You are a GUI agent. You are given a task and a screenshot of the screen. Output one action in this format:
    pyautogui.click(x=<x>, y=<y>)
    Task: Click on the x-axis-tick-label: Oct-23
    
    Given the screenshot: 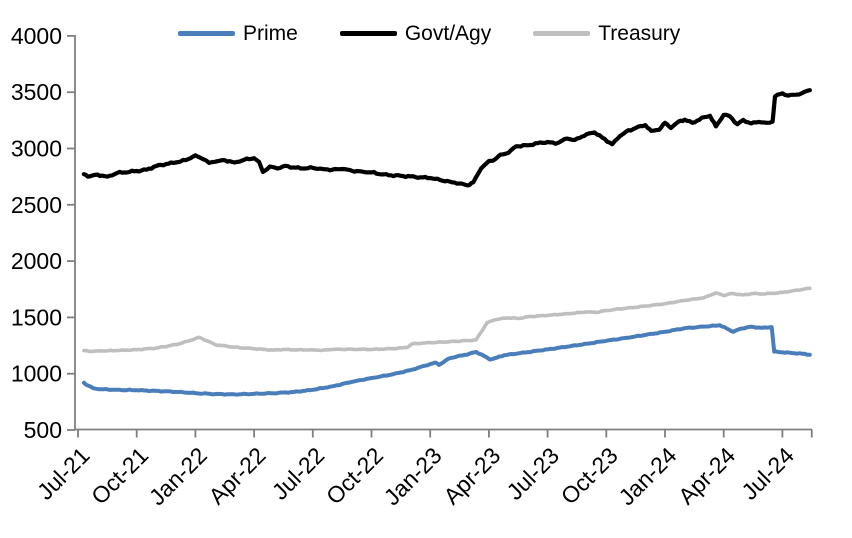 What is the action you would take?
    pyautogui.click(x=589, y=475)
    